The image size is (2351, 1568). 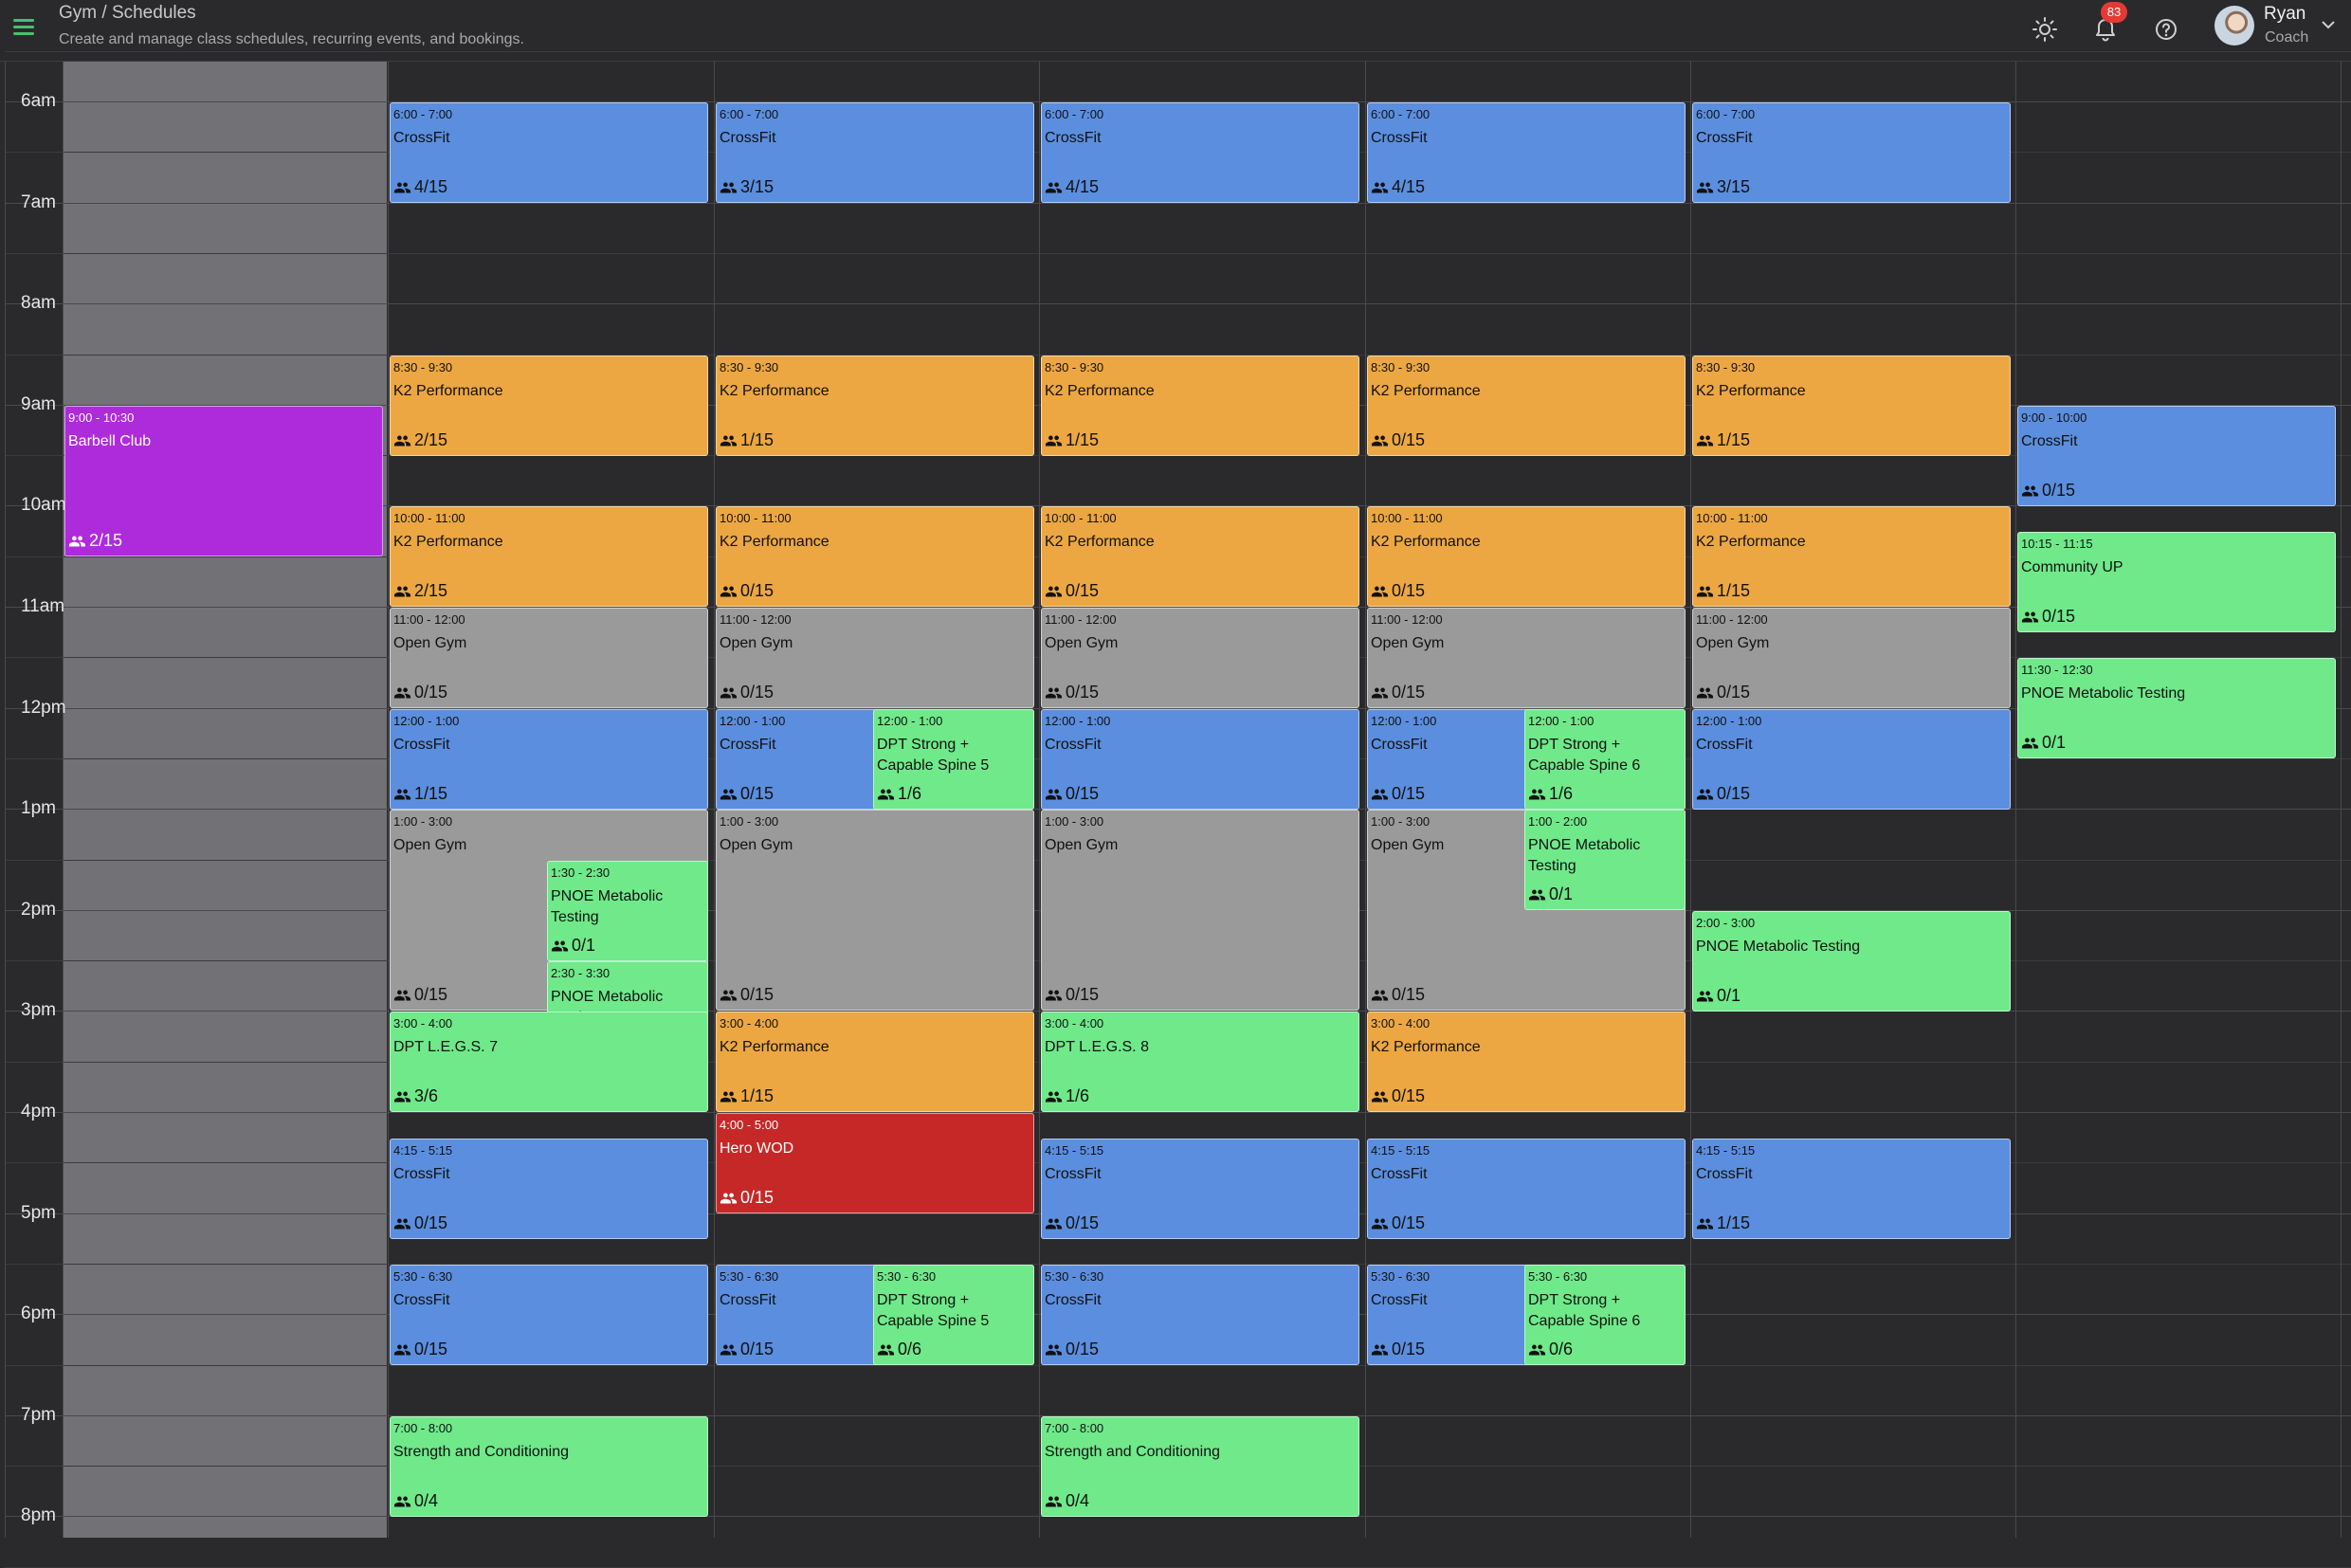 What do you see at coordinates (38, 910) in the screenshot?
I see `time-label: 2pm` at bounding box center [38, 910].